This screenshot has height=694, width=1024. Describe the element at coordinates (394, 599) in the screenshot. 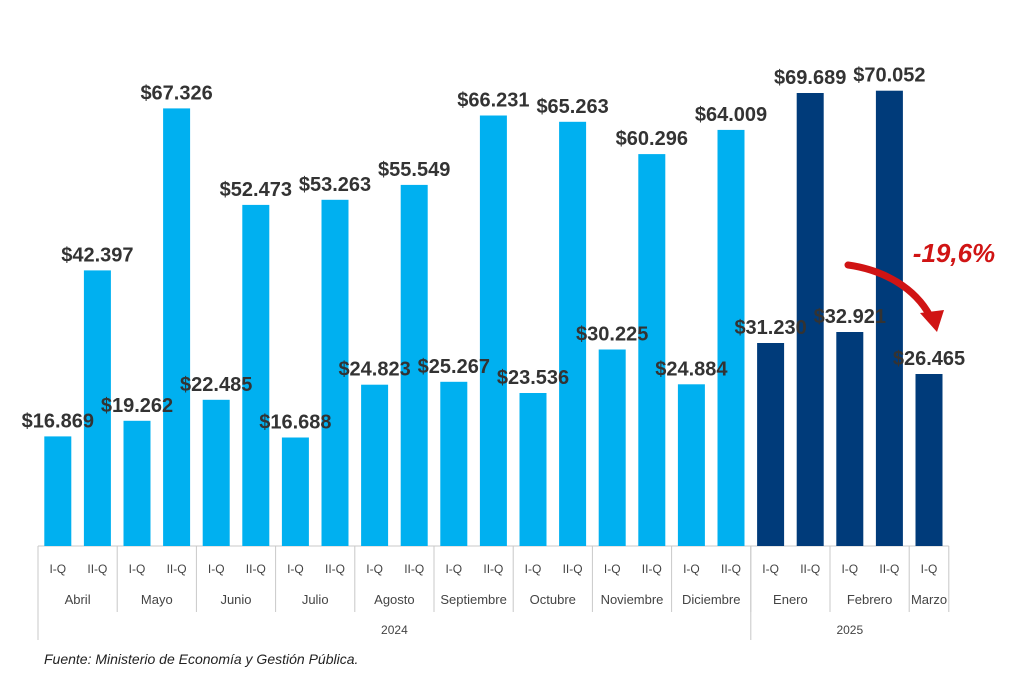

I see `month-tick-label: Agosto` at that location.